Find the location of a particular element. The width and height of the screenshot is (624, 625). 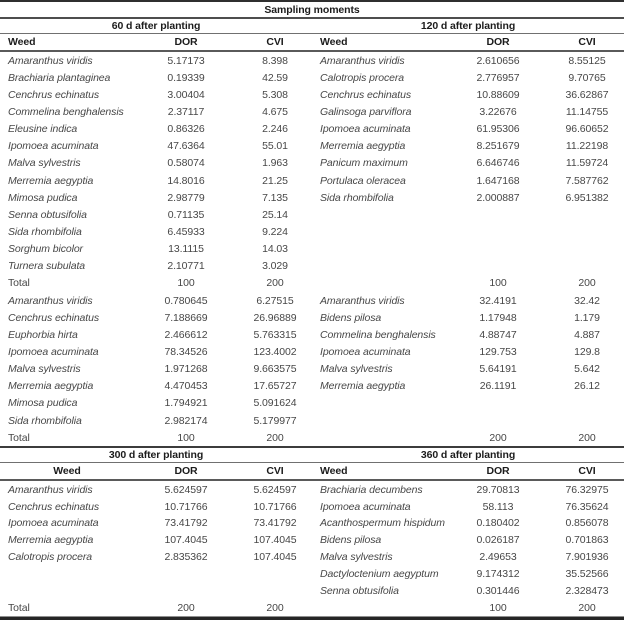

value-cell: 100 is located at coordinates (186, 283).